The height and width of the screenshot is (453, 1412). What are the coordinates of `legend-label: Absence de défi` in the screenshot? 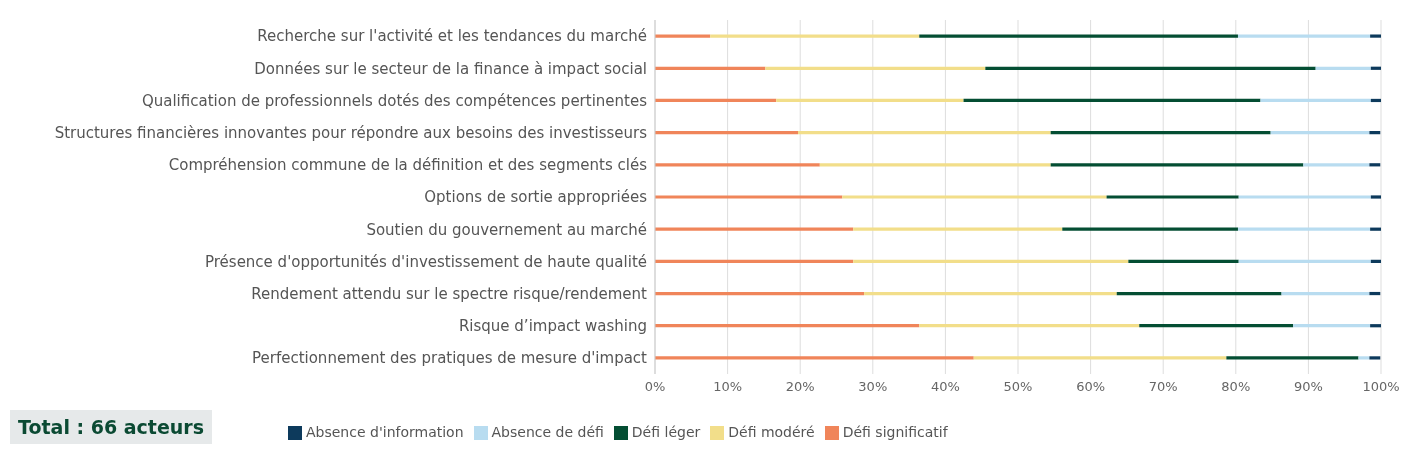 It's located at (547, 432).